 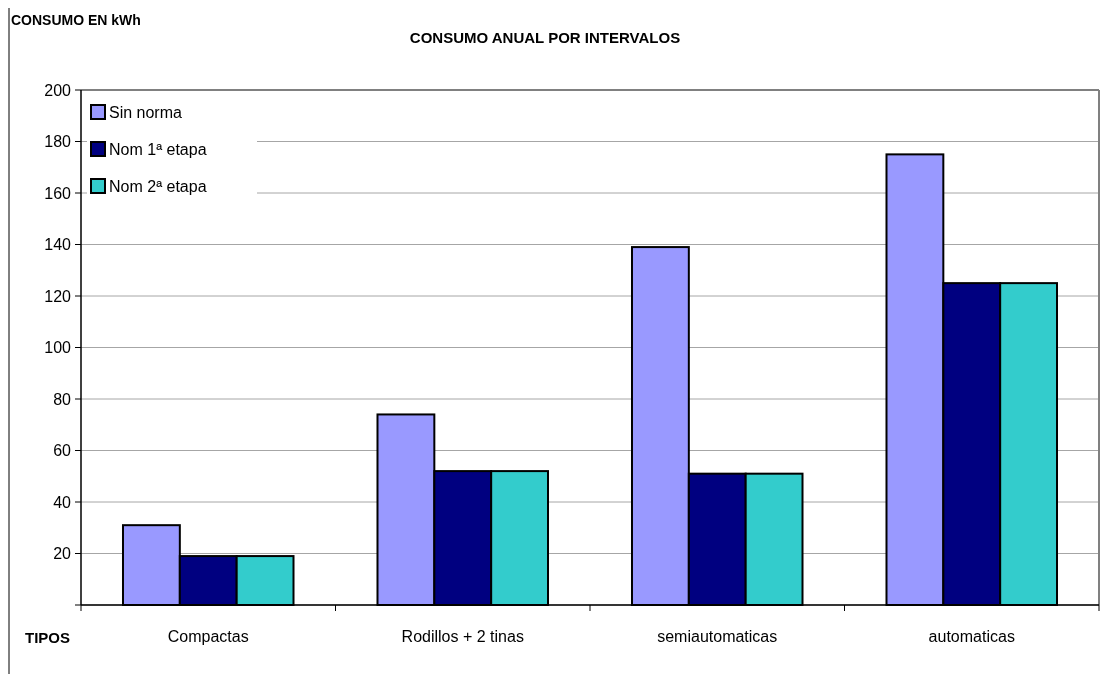 I want to click on x-tick-label: Compactas, so click(x=208, y=636).